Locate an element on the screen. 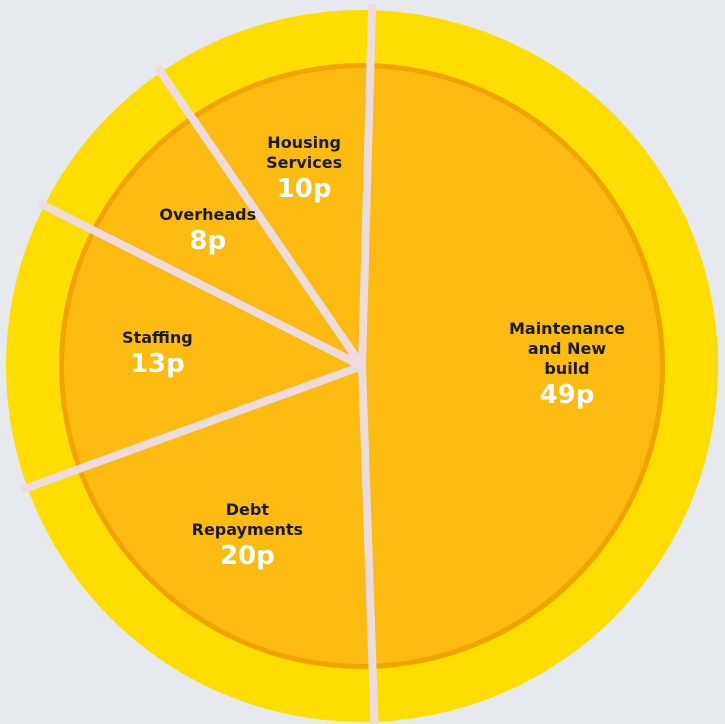 This screenshot has height=724, width=725. category-label: Staffing is located at coordinates (157, 337).